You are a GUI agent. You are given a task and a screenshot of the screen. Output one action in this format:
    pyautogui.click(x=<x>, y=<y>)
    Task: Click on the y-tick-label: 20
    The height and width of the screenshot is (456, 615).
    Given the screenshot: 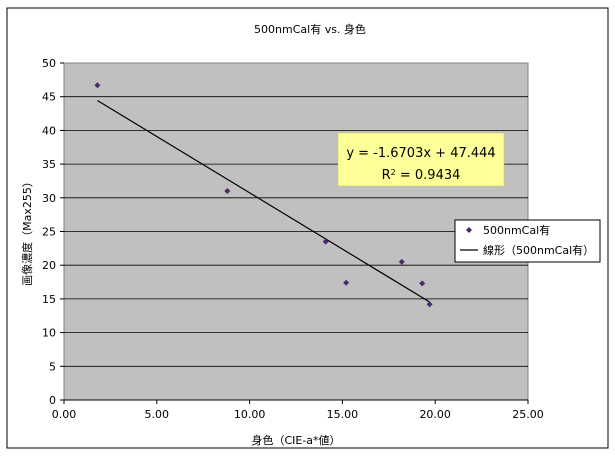 What is the action you would take?
    pyautogui.click(x=49, y=265)
    